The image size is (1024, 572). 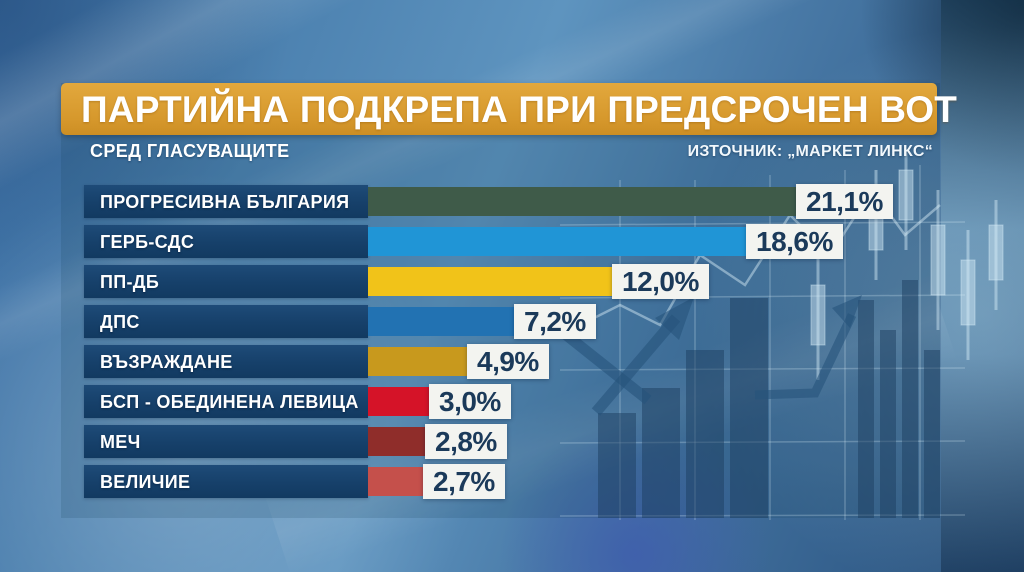 What do you see at coordinates (794, 241) in the screenshot?
I see `value-label: 18,6%` at bounding box center [794, 241].